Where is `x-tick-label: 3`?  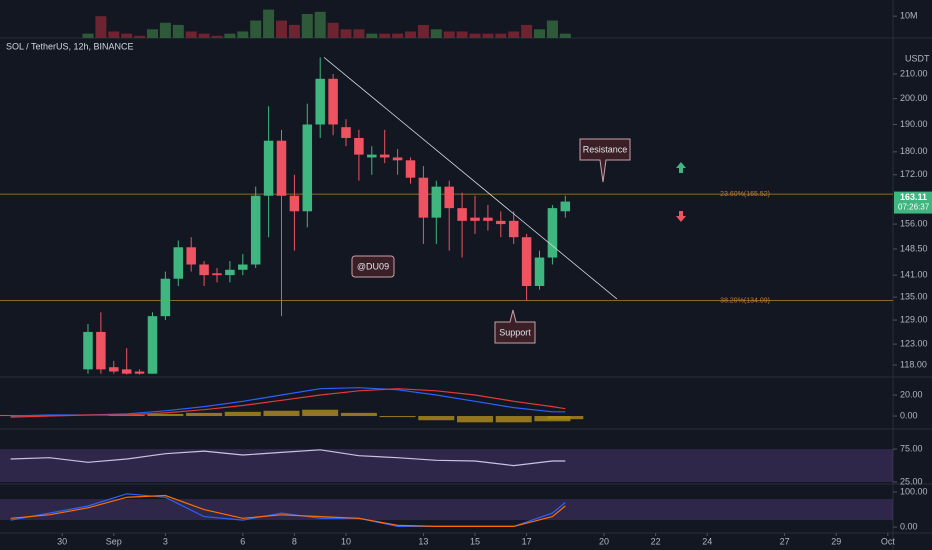
x-tick-label: 3 is located at coordinates (165, 541).